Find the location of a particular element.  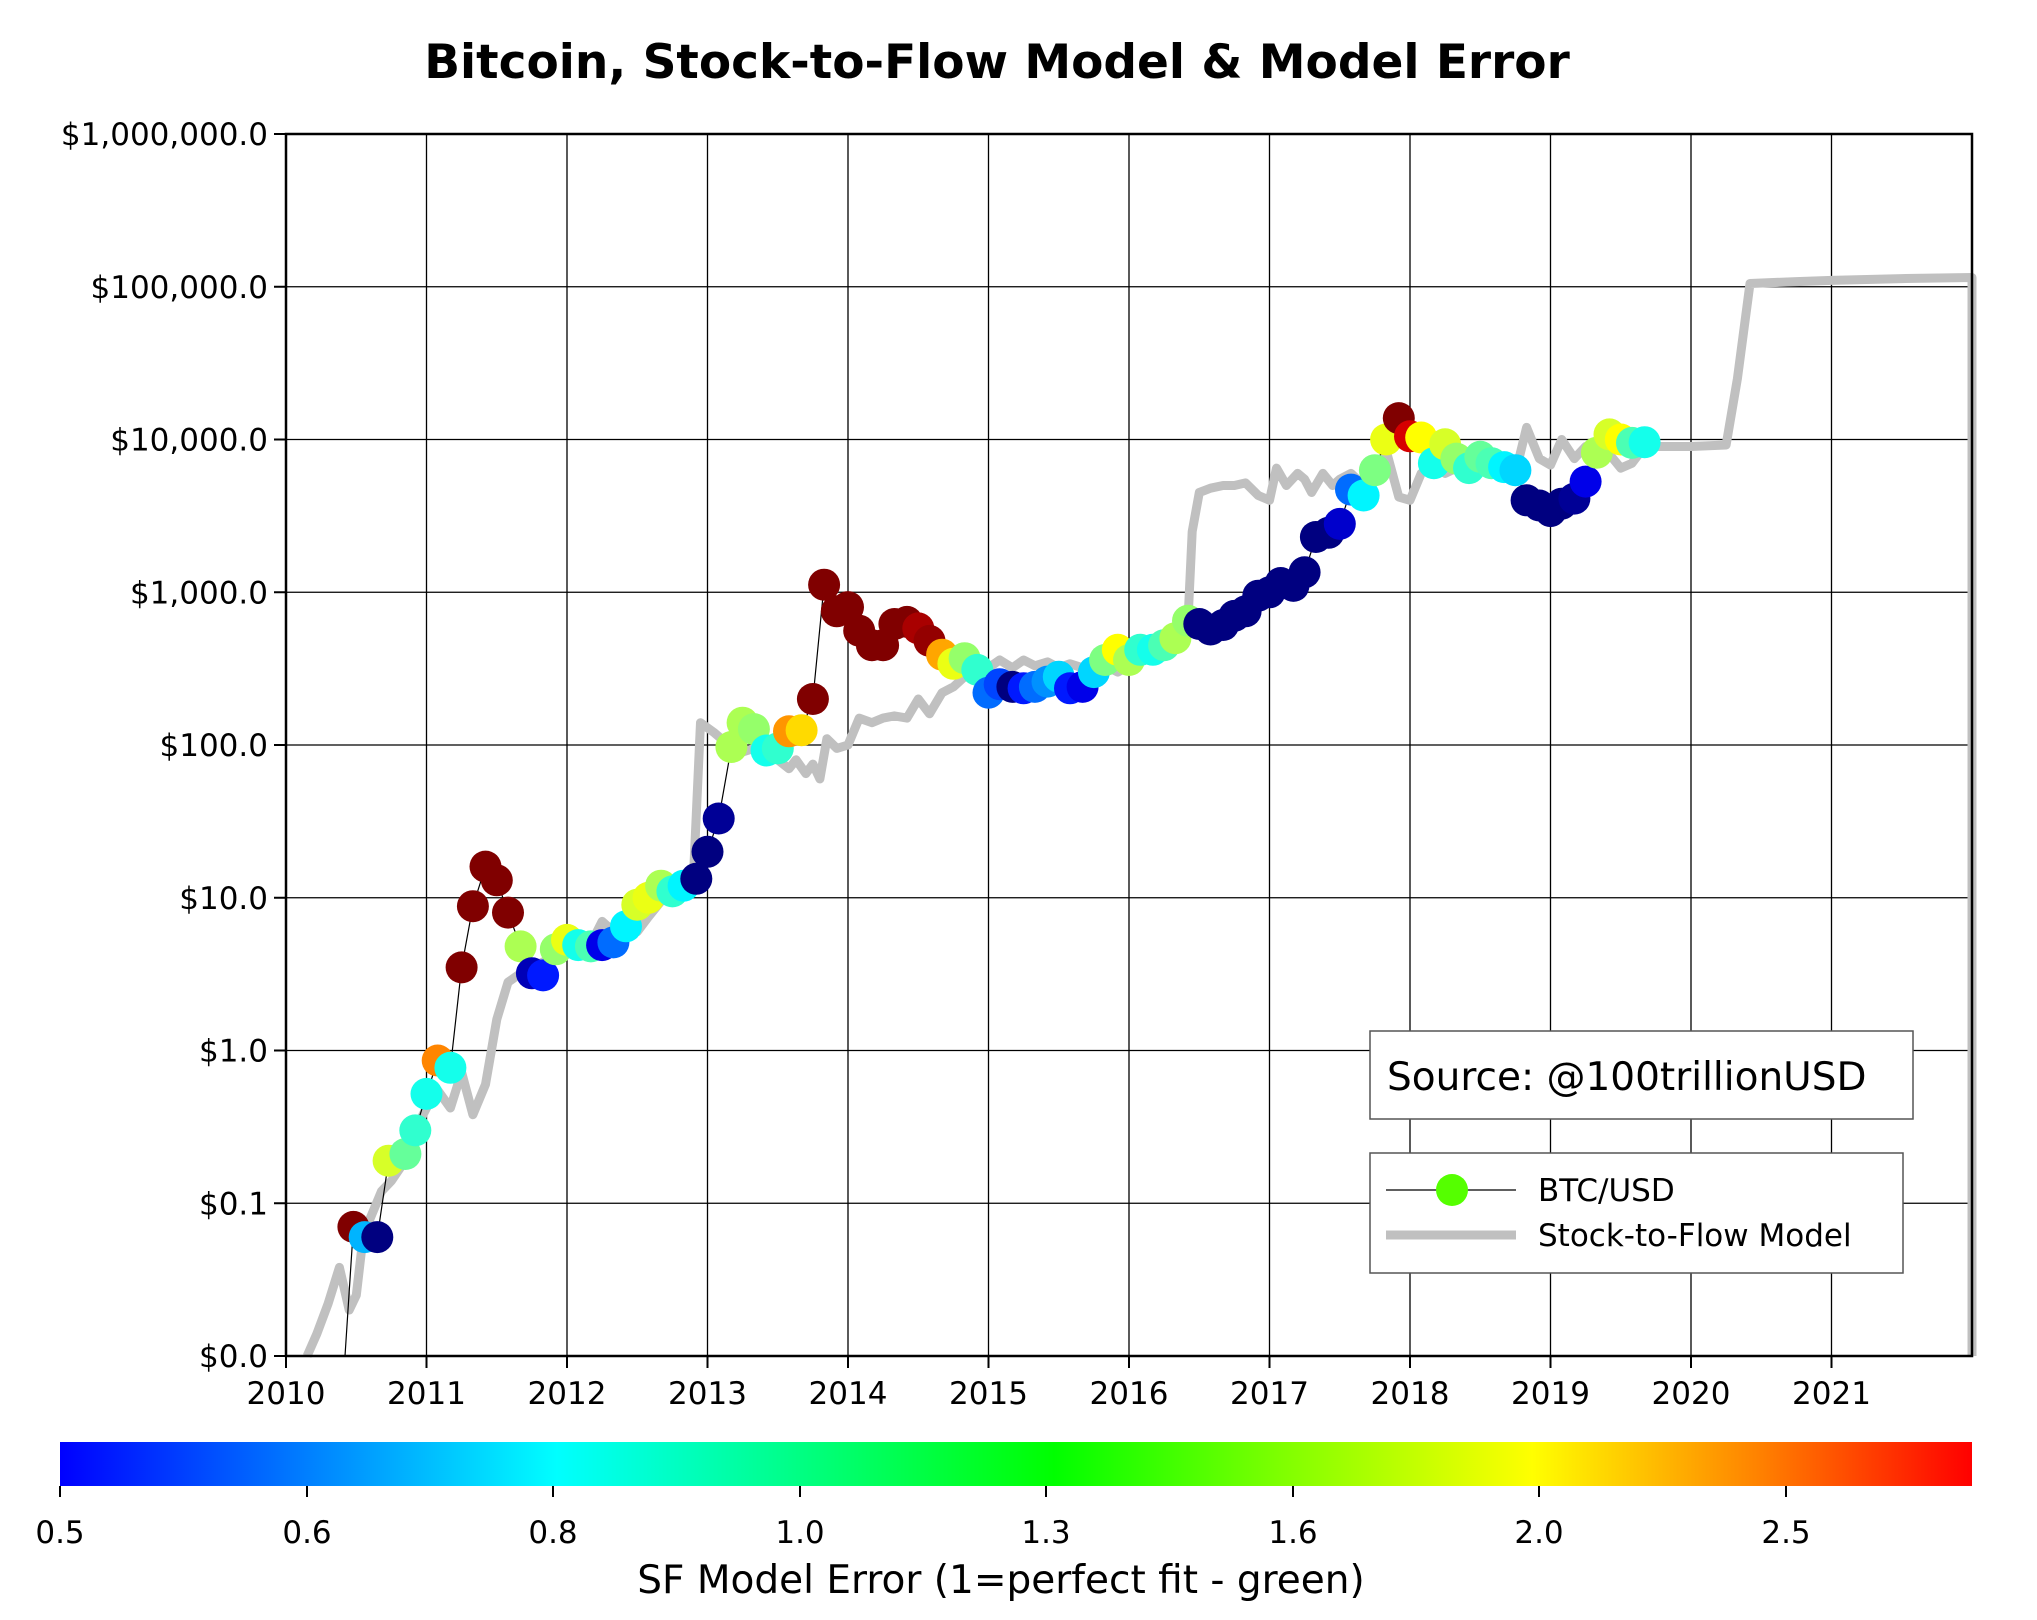

colorbar-title: SF Model Error (1=perfect fit - green) is located at coordinates (1000, 1580).